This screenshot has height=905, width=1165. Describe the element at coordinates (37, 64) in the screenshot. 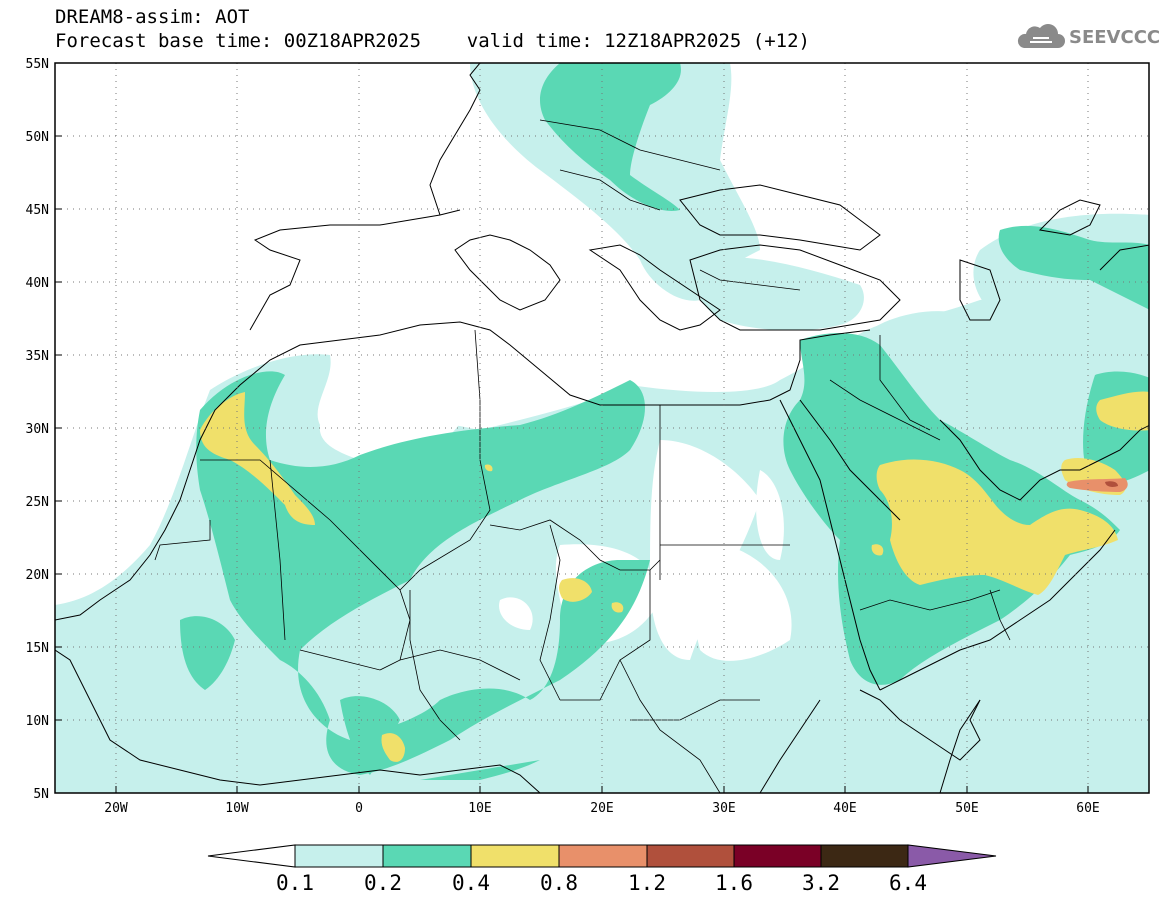

I see `lat-label: 55N` at that location.